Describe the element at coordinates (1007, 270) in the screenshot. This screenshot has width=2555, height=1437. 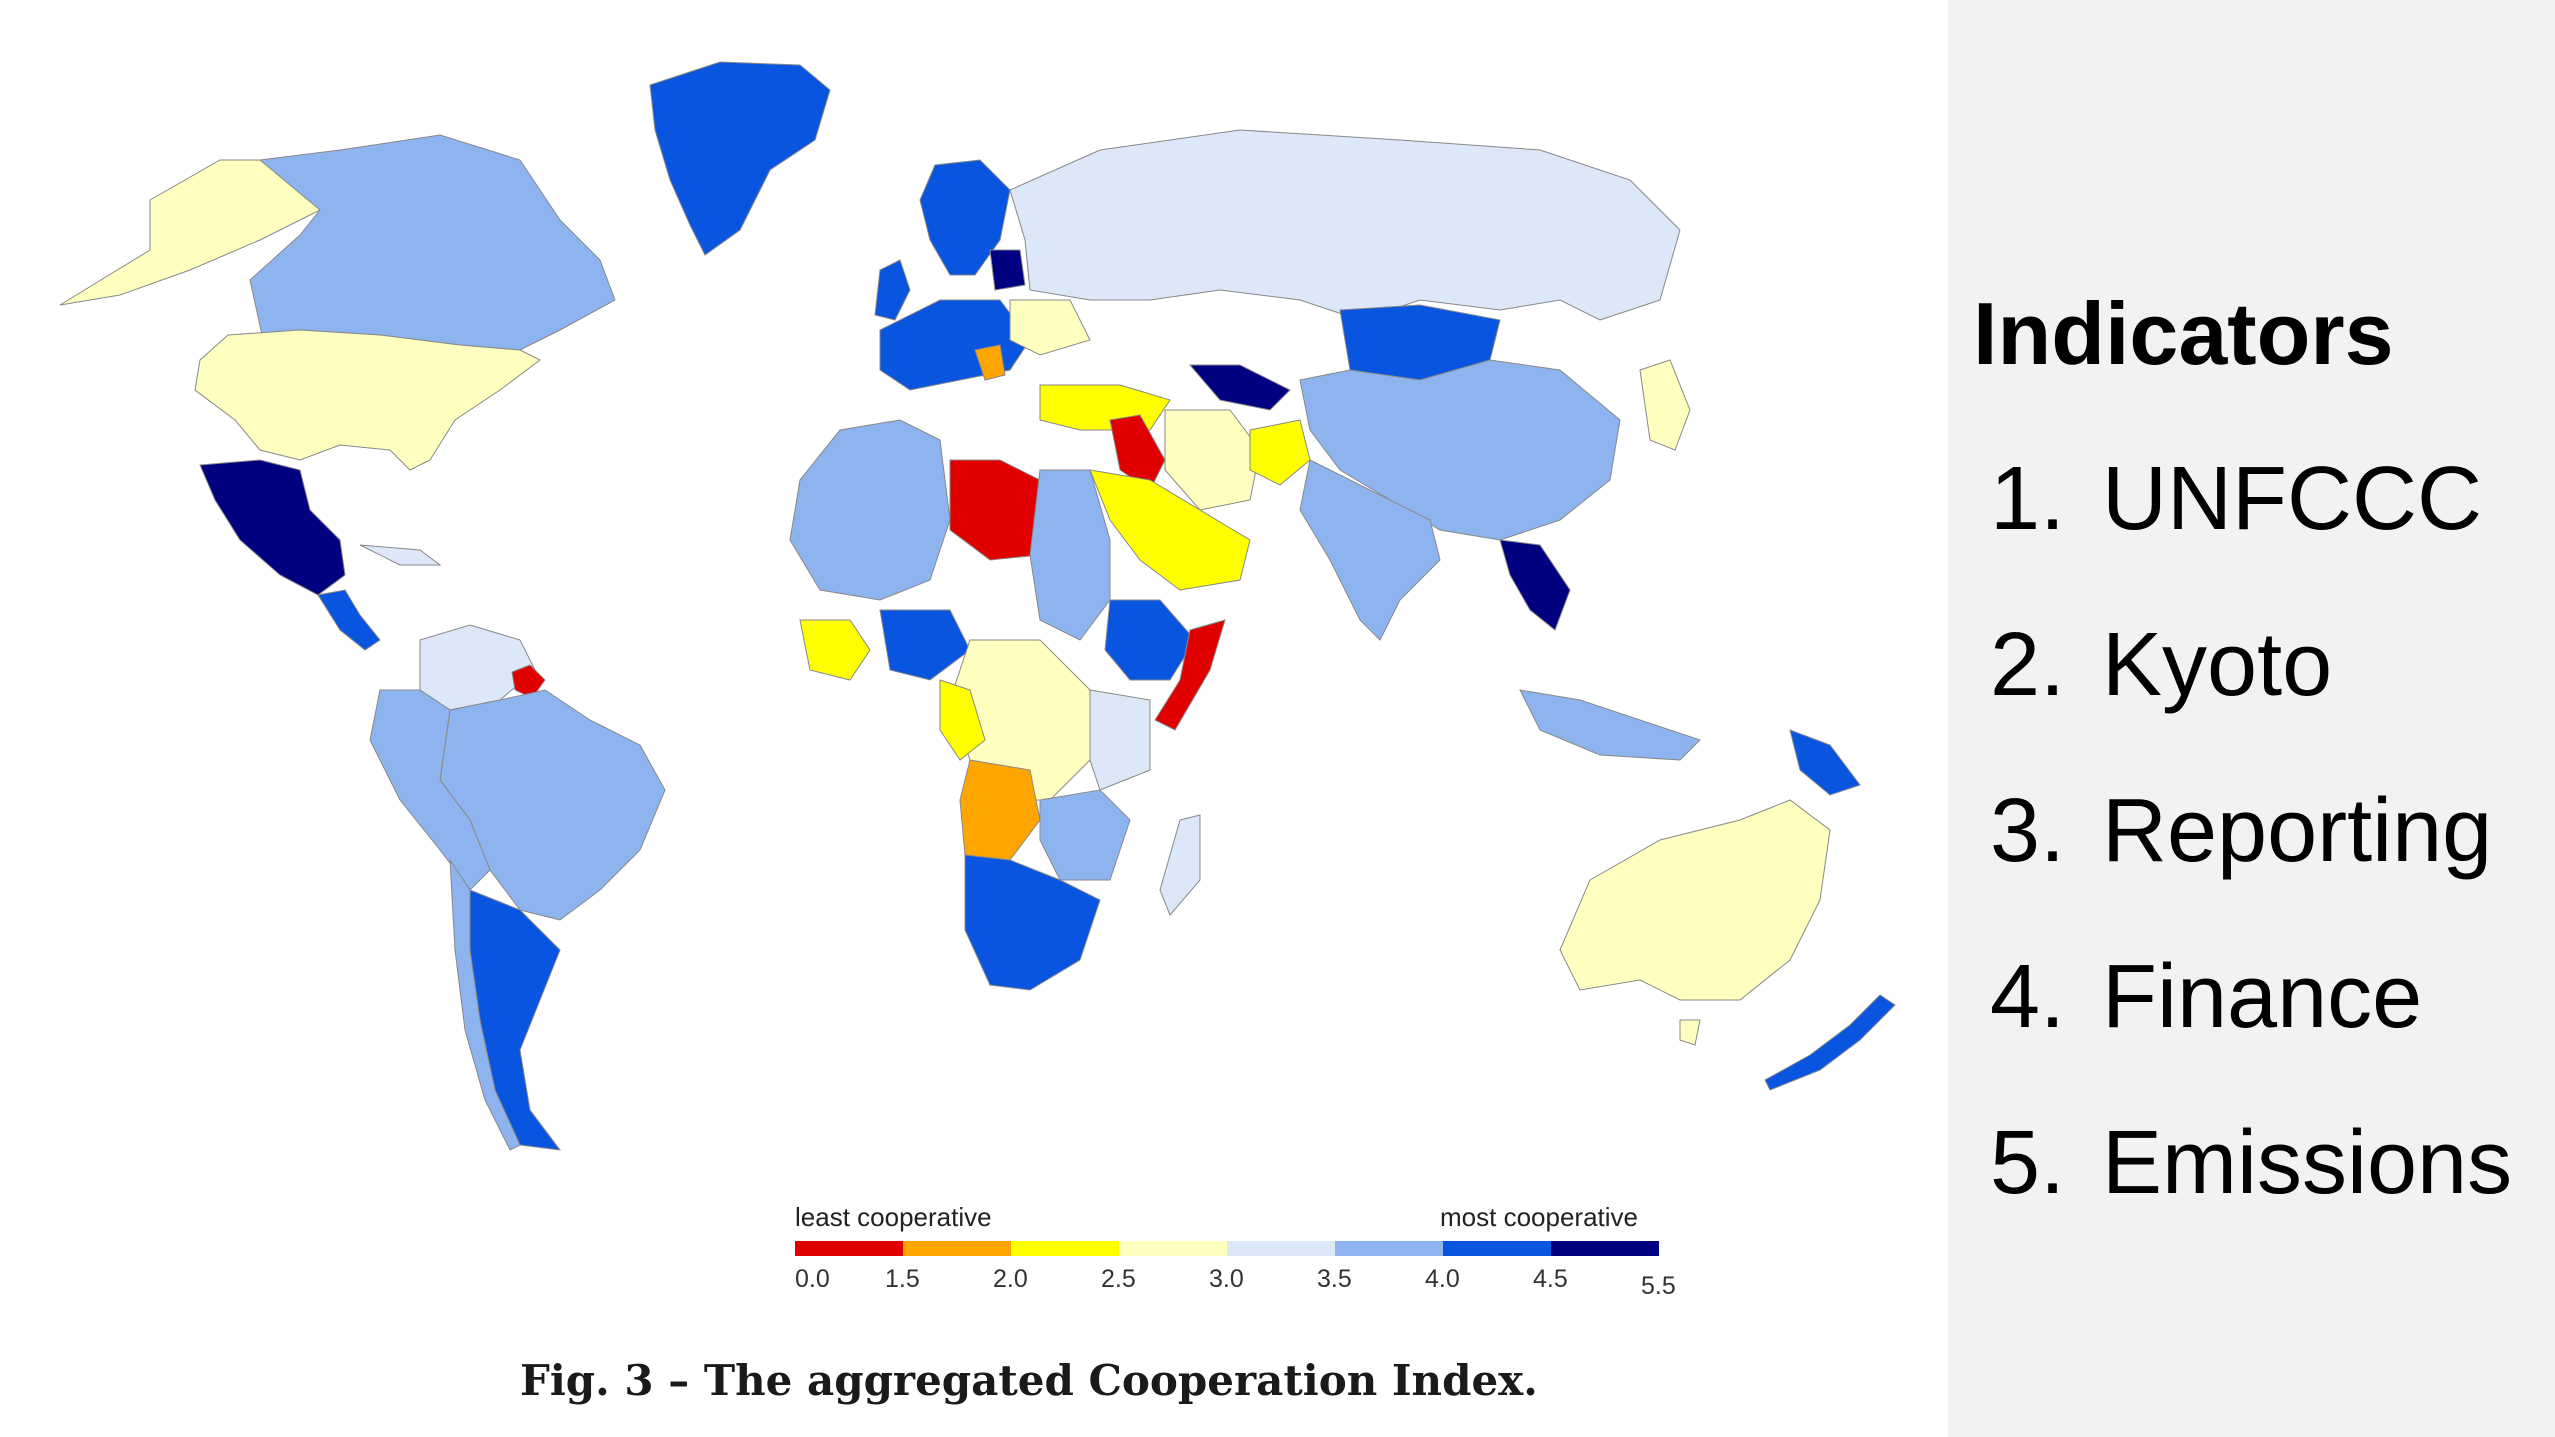
I see `region-poland-baltic` at that location.